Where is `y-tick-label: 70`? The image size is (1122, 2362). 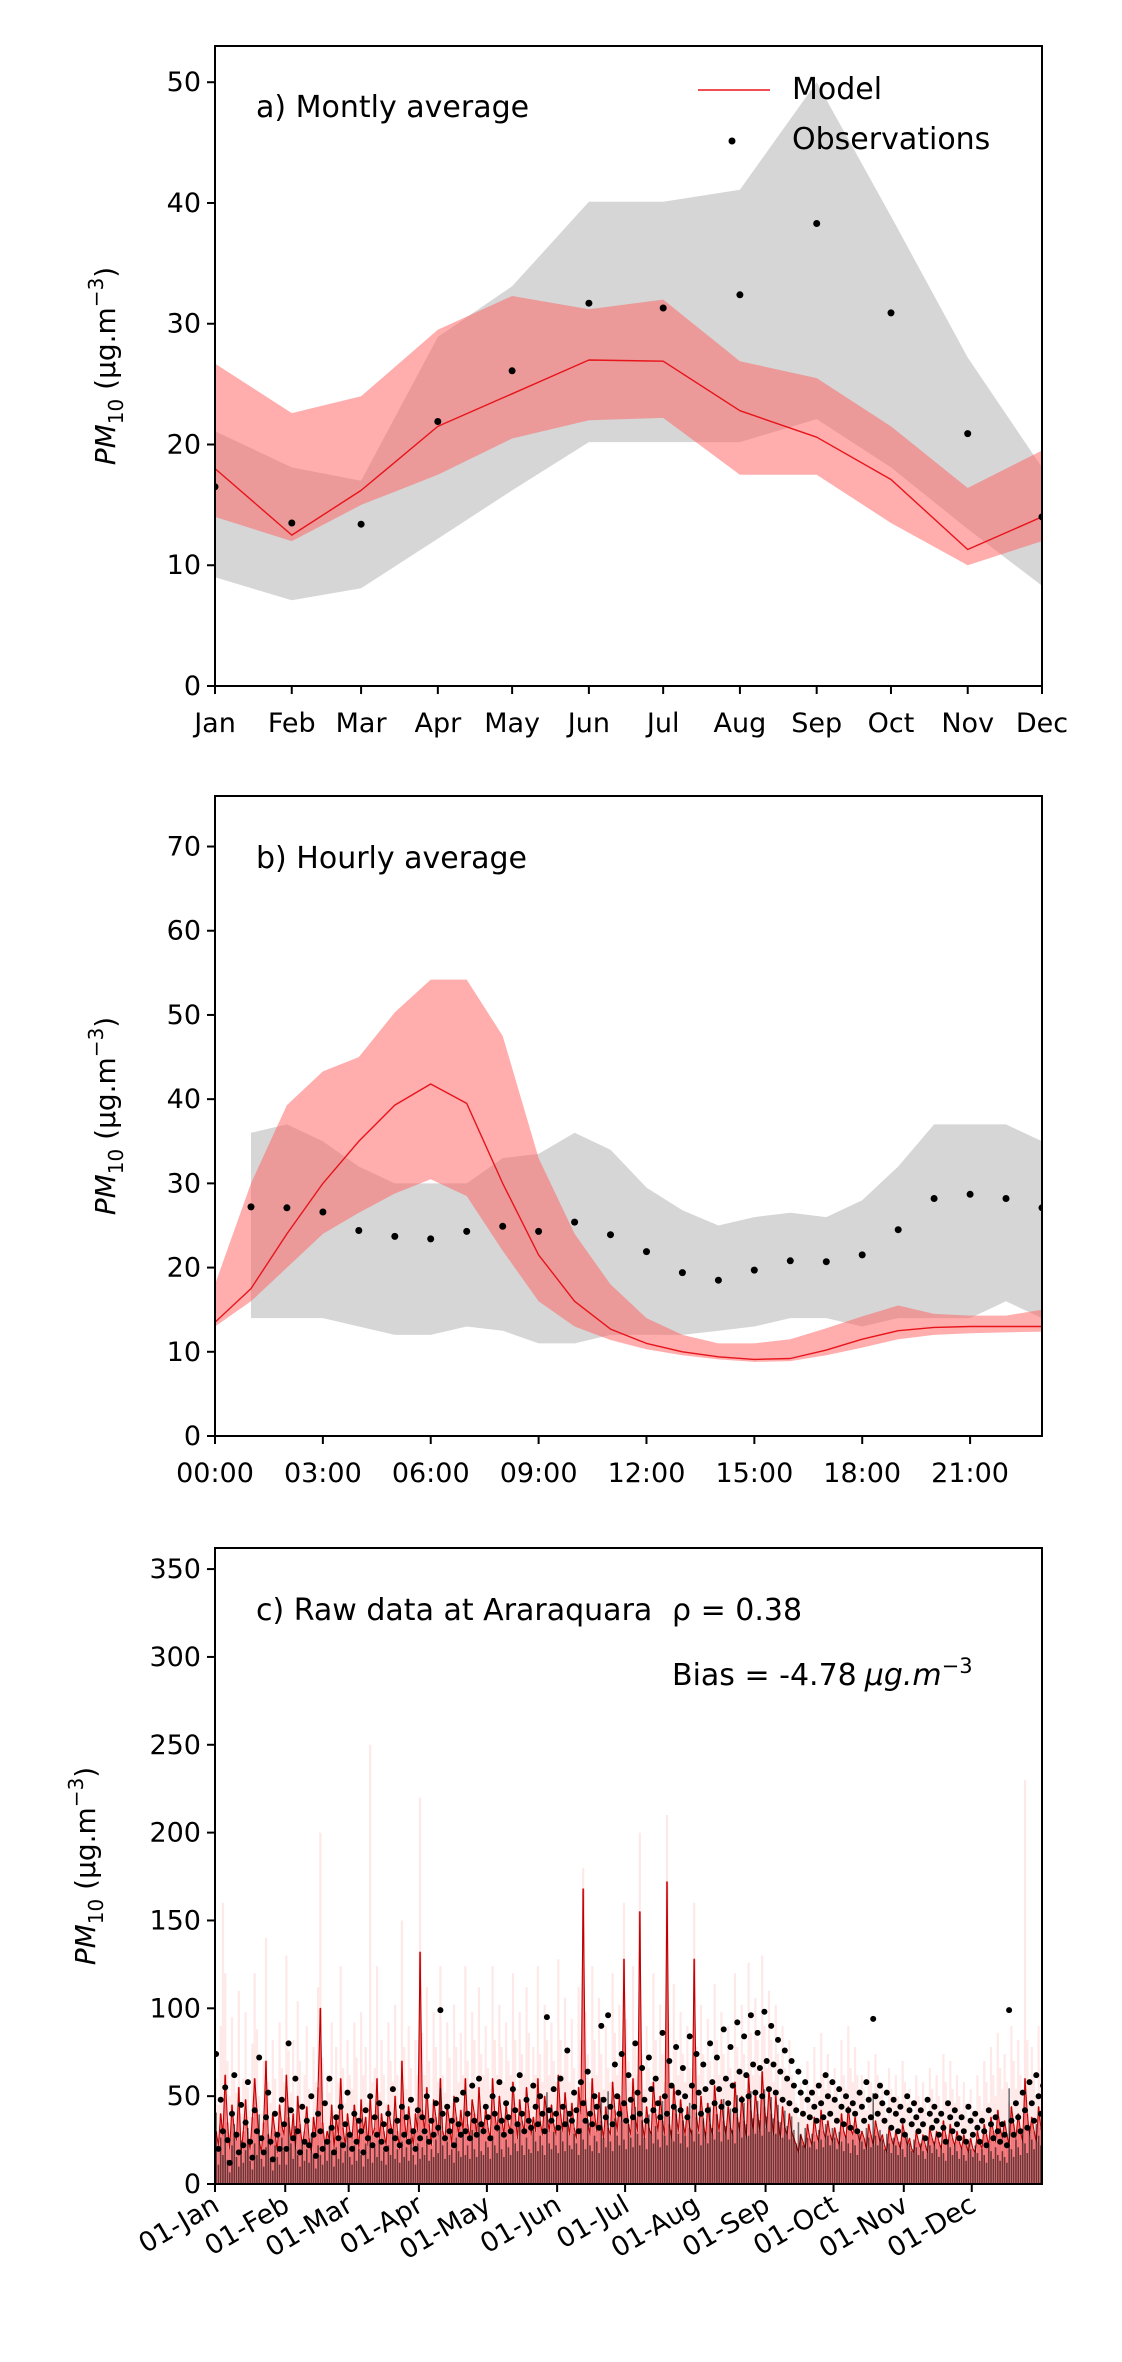
y-tick-label: 70 is located at coordinates (184, 847).